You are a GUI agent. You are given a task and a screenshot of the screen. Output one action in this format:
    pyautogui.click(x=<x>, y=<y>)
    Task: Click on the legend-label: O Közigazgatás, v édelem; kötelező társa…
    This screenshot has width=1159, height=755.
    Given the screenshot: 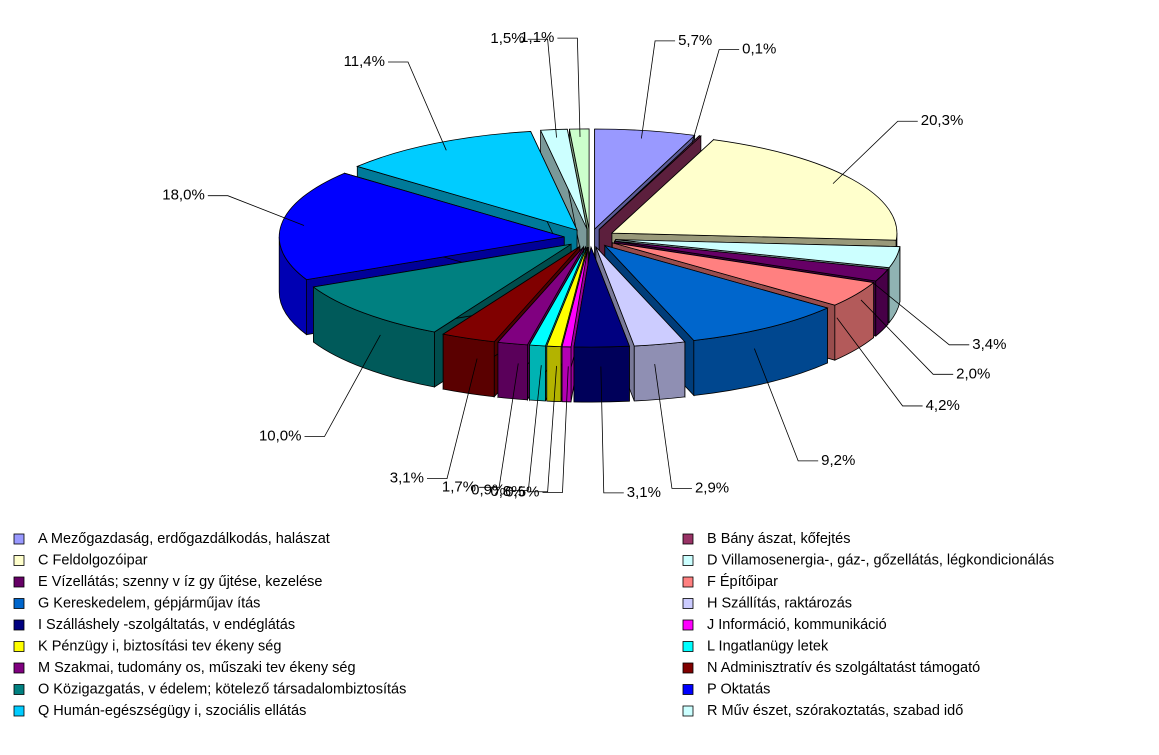 What is the action you would take?
    pyautogui.click(x=222, y=689)
    